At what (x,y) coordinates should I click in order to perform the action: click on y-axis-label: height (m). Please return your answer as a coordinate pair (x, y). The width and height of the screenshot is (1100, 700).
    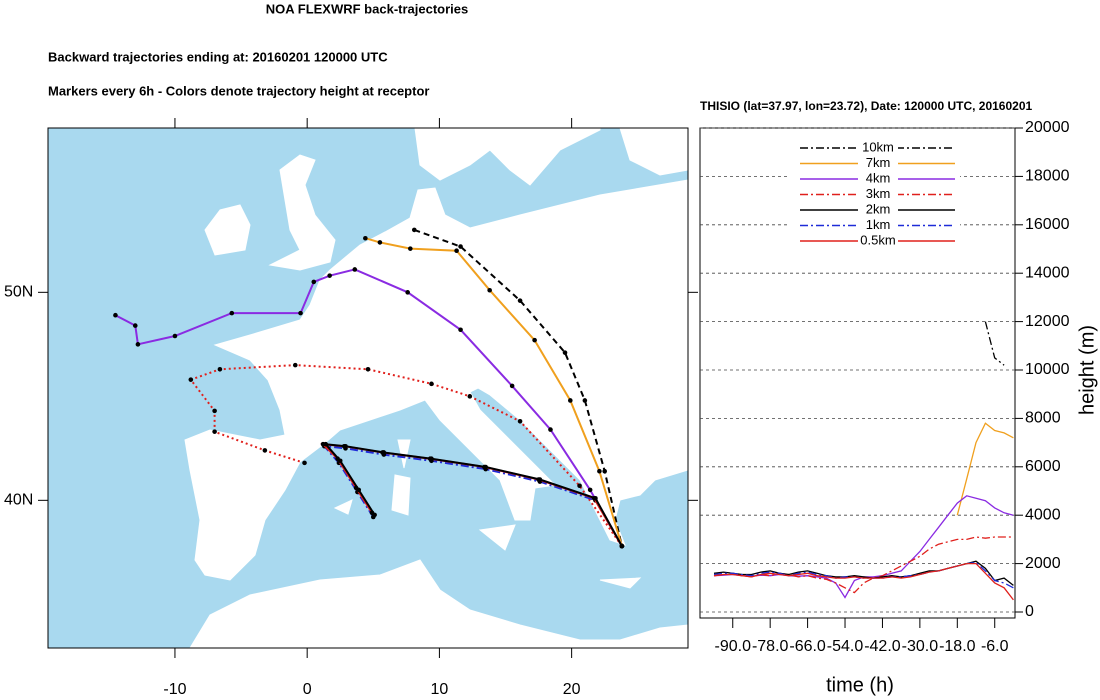
    Looking at the image, I should click on (1087, 370).